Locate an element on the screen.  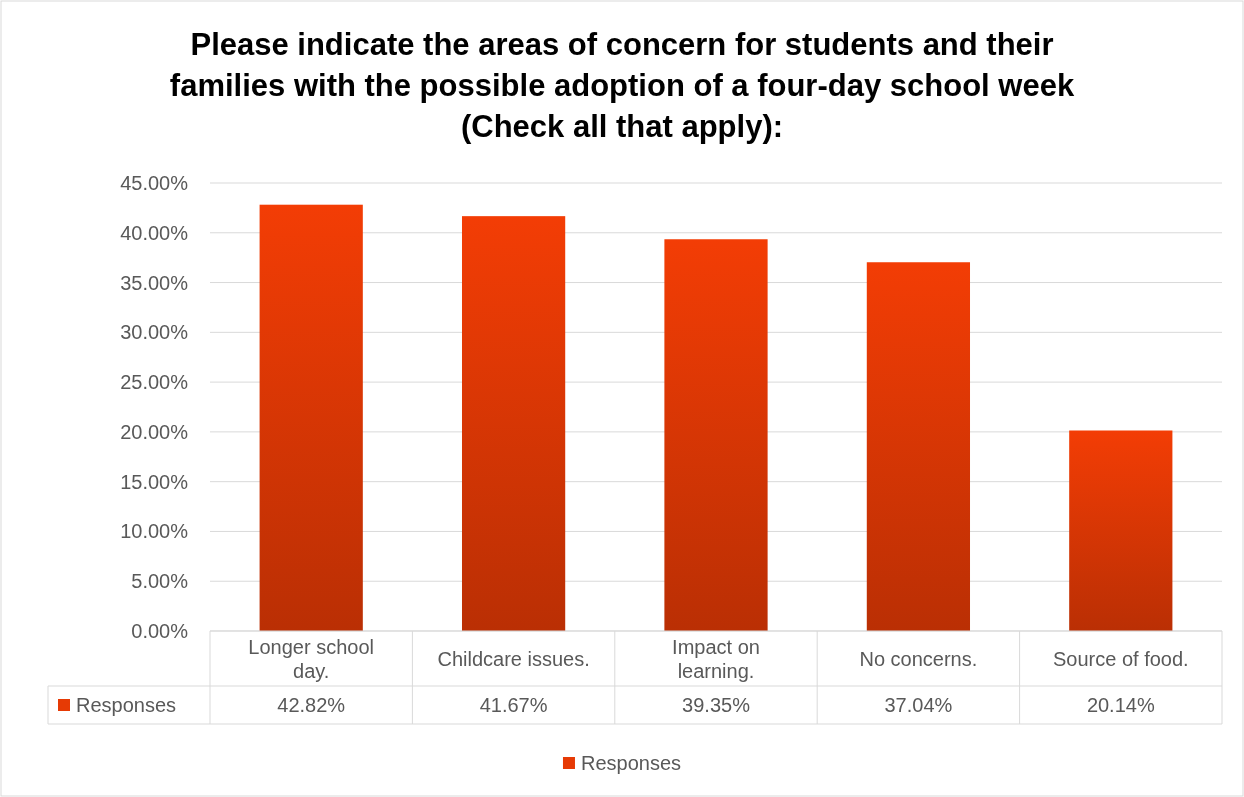
data-label: 39.35% is located at coordinates (716, 705).